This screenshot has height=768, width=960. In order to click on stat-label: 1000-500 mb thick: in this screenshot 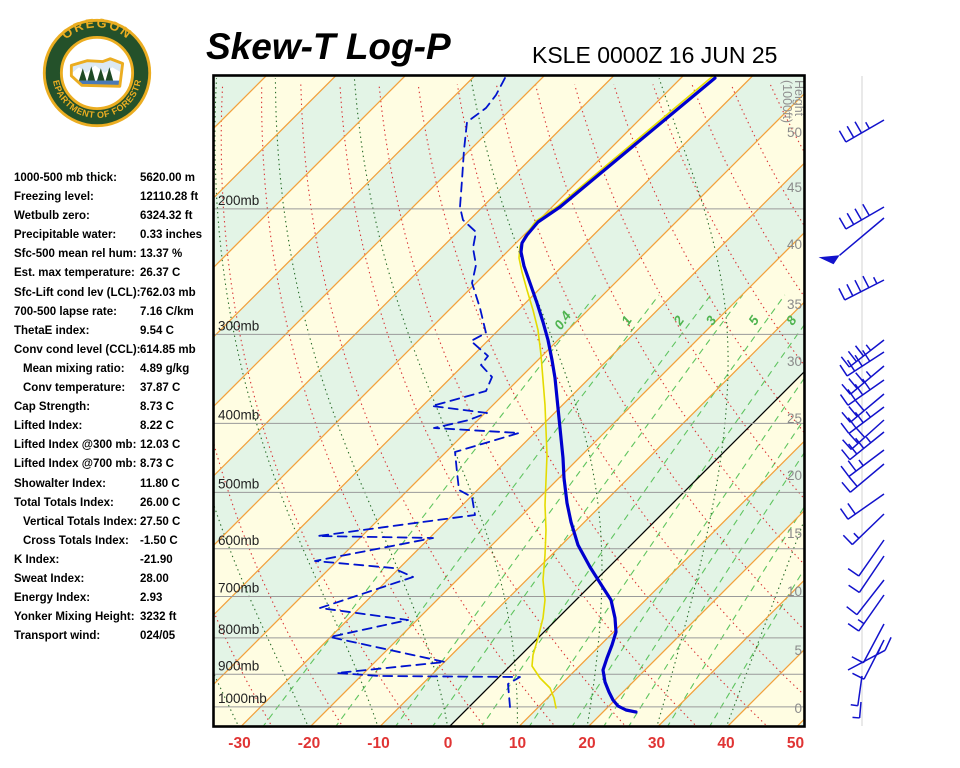, I will do `click(65, 178)`.